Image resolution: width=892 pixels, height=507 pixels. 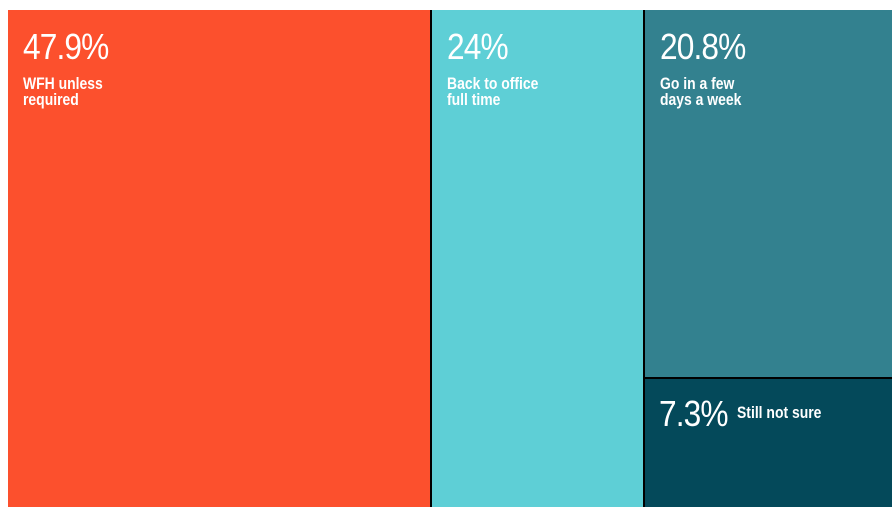 What do you see at coordinates (63, 91) in the screenshot?
I see `tile-label: WFH unless required` at bounding box center [63, 91].